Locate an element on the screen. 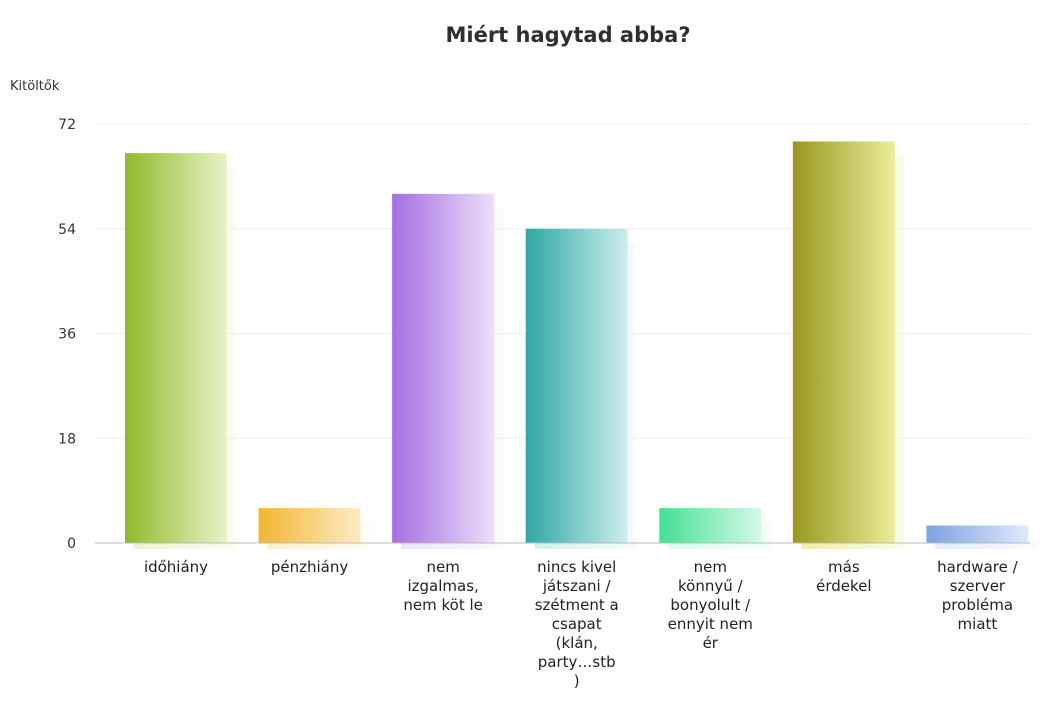 The height and width of the screenshot is (715, 1041). x-category-label-line: csapat is located at coordinates (577, 624).